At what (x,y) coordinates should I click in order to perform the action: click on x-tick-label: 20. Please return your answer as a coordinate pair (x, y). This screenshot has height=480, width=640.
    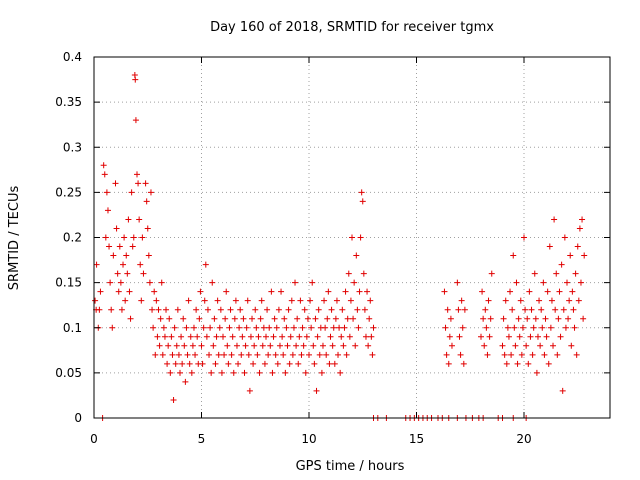
    Looking at the image, I should click on (523, 439).